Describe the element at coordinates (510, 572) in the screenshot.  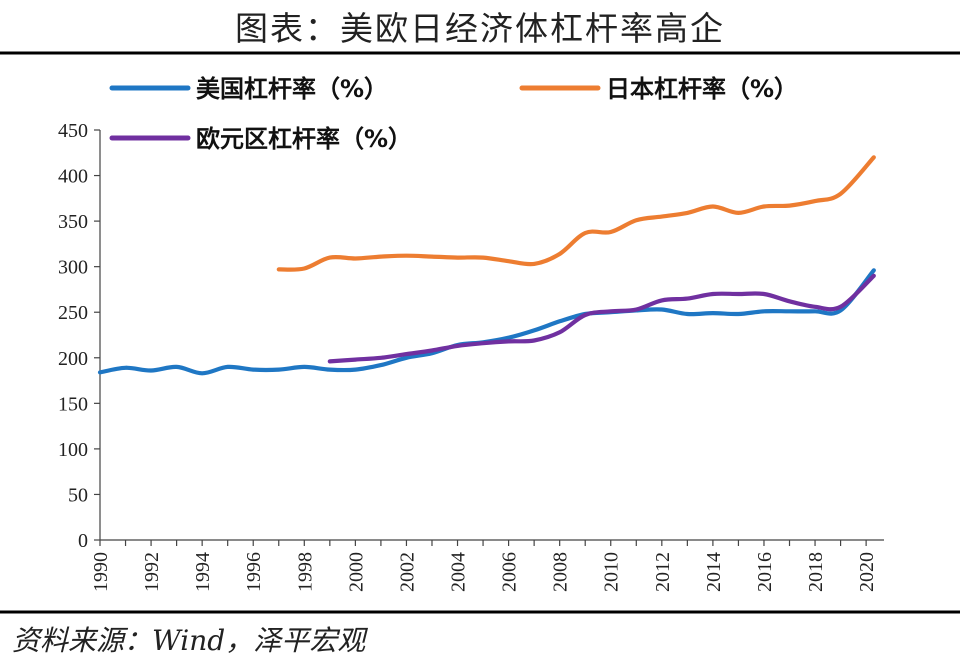
I see `x-tick-label: 2006` at that location.